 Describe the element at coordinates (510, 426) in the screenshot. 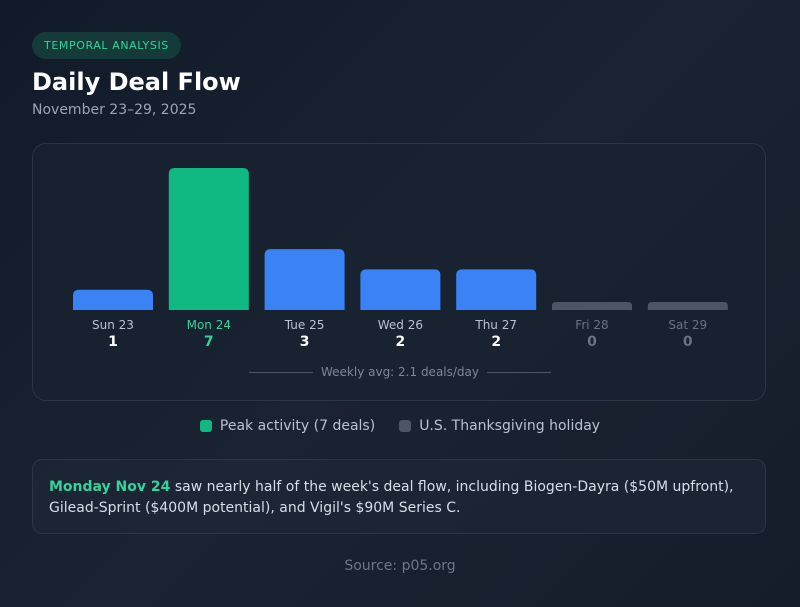

I see `legend-label-holiday: U.S. Thanksgiving holiday` at that location.